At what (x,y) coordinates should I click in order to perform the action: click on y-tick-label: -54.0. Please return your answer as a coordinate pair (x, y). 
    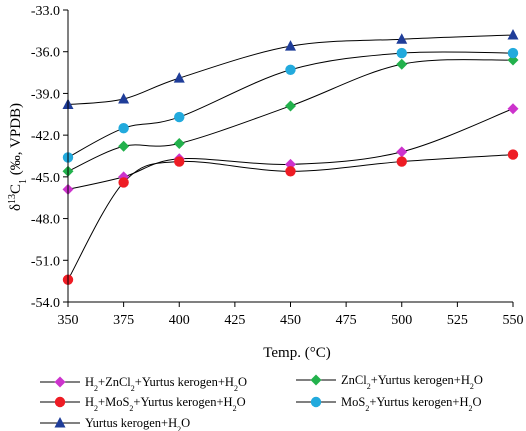
    Looking at the image, I should click on (45, 303).